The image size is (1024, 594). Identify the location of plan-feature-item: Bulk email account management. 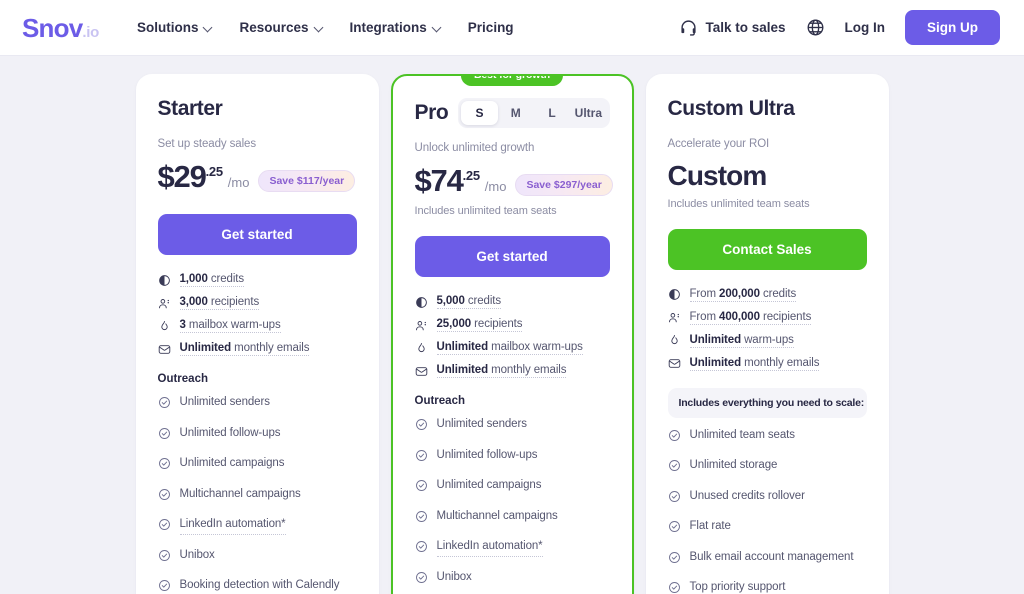
(767, 560).